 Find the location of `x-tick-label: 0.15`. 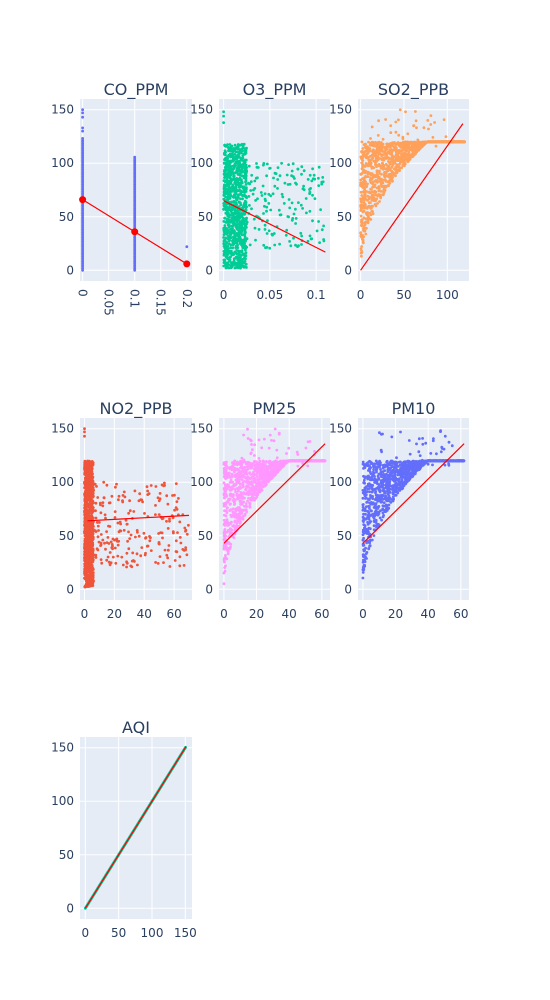

x-tick-label: 0.15 is located at coordinates (161, 302).